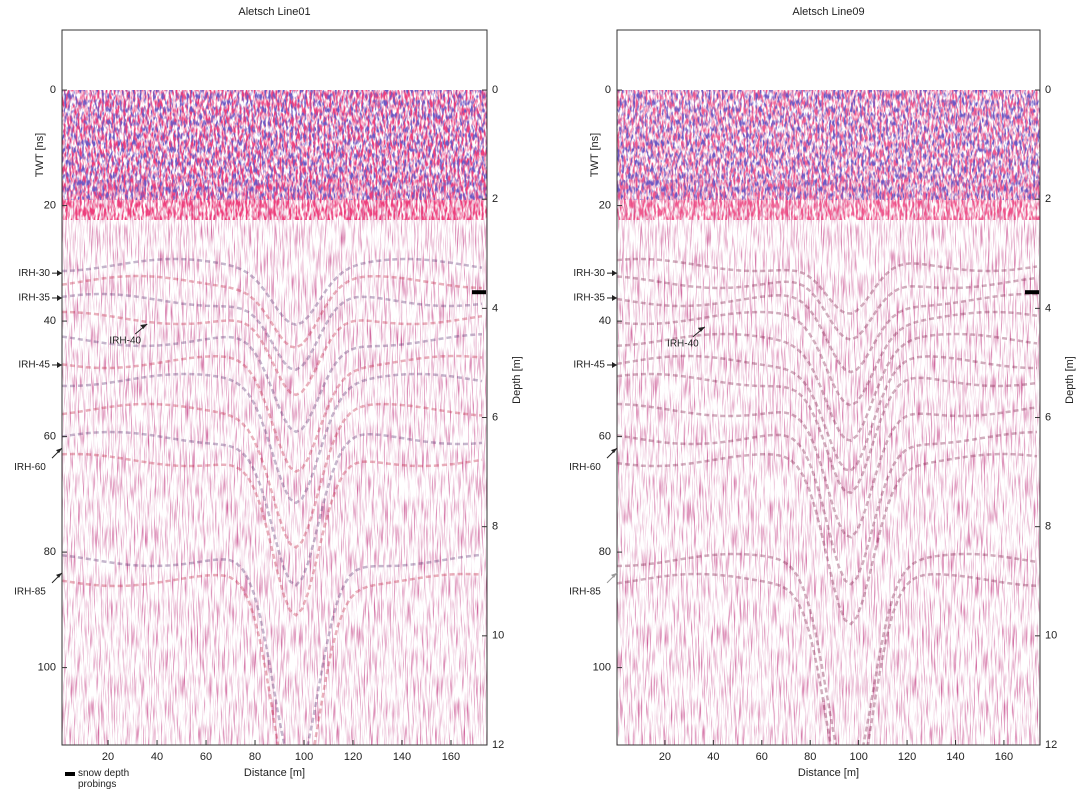 The height and width of the screenshot is (800, 1085). Describe the element at coordinates (762, 757) in the screenshot. I see `x-tick-label: 60` at that location.